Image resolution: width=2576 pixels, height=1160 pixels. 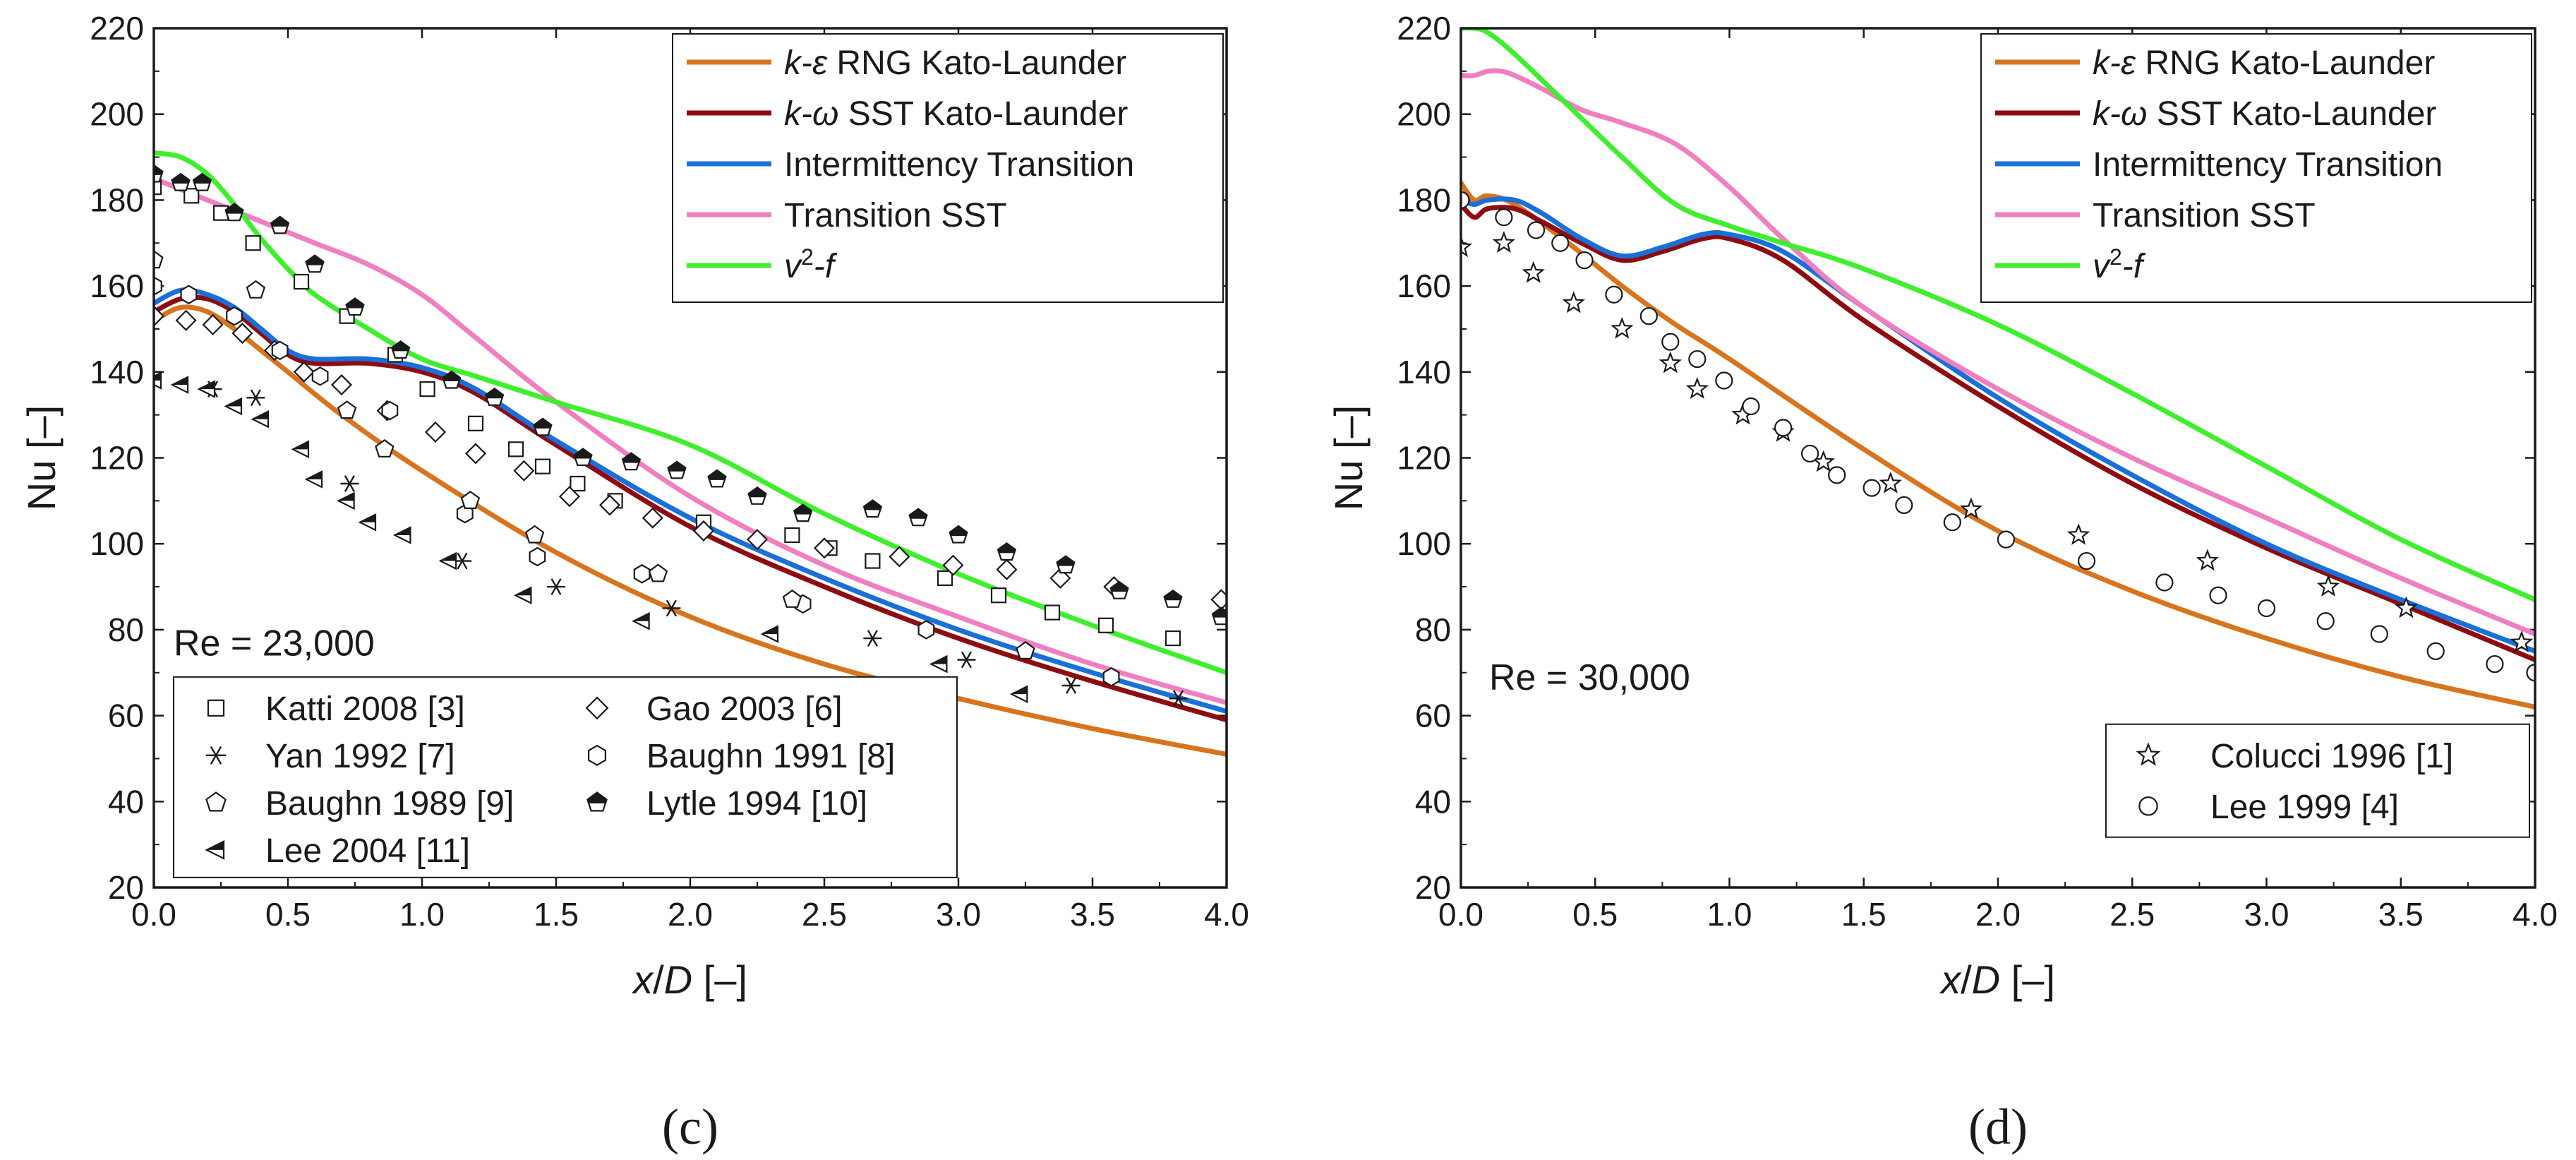 I want to click on y-tick-label: 40, so click(x=1433, y=801).